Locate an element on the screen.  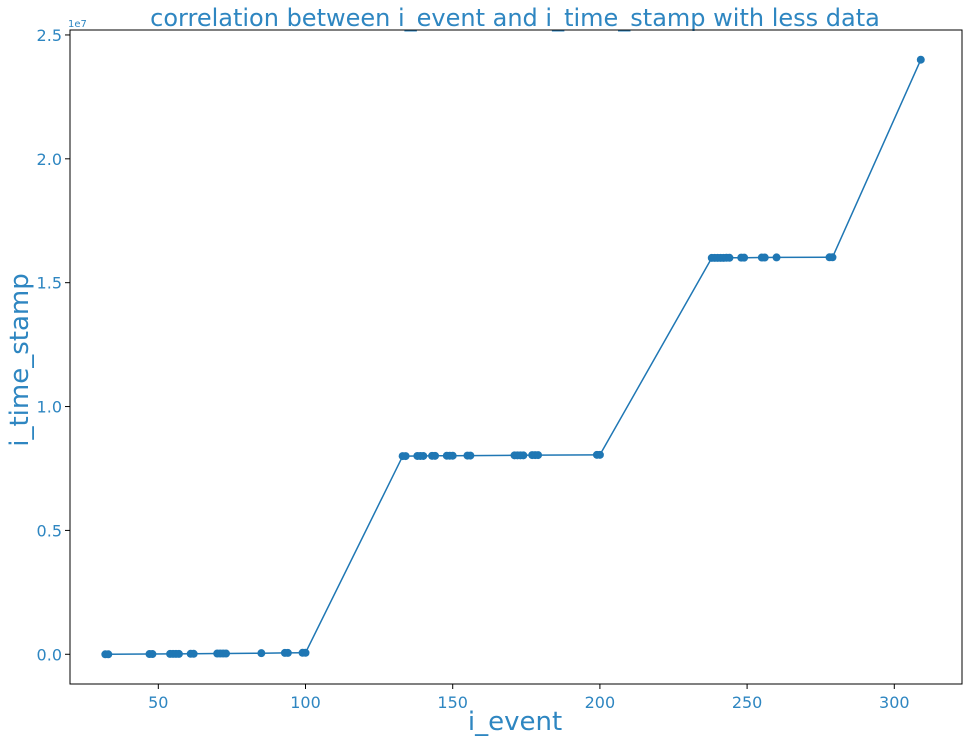
x-axis: 50 100 150 200 250 300 is located at coordinates (529, 698).